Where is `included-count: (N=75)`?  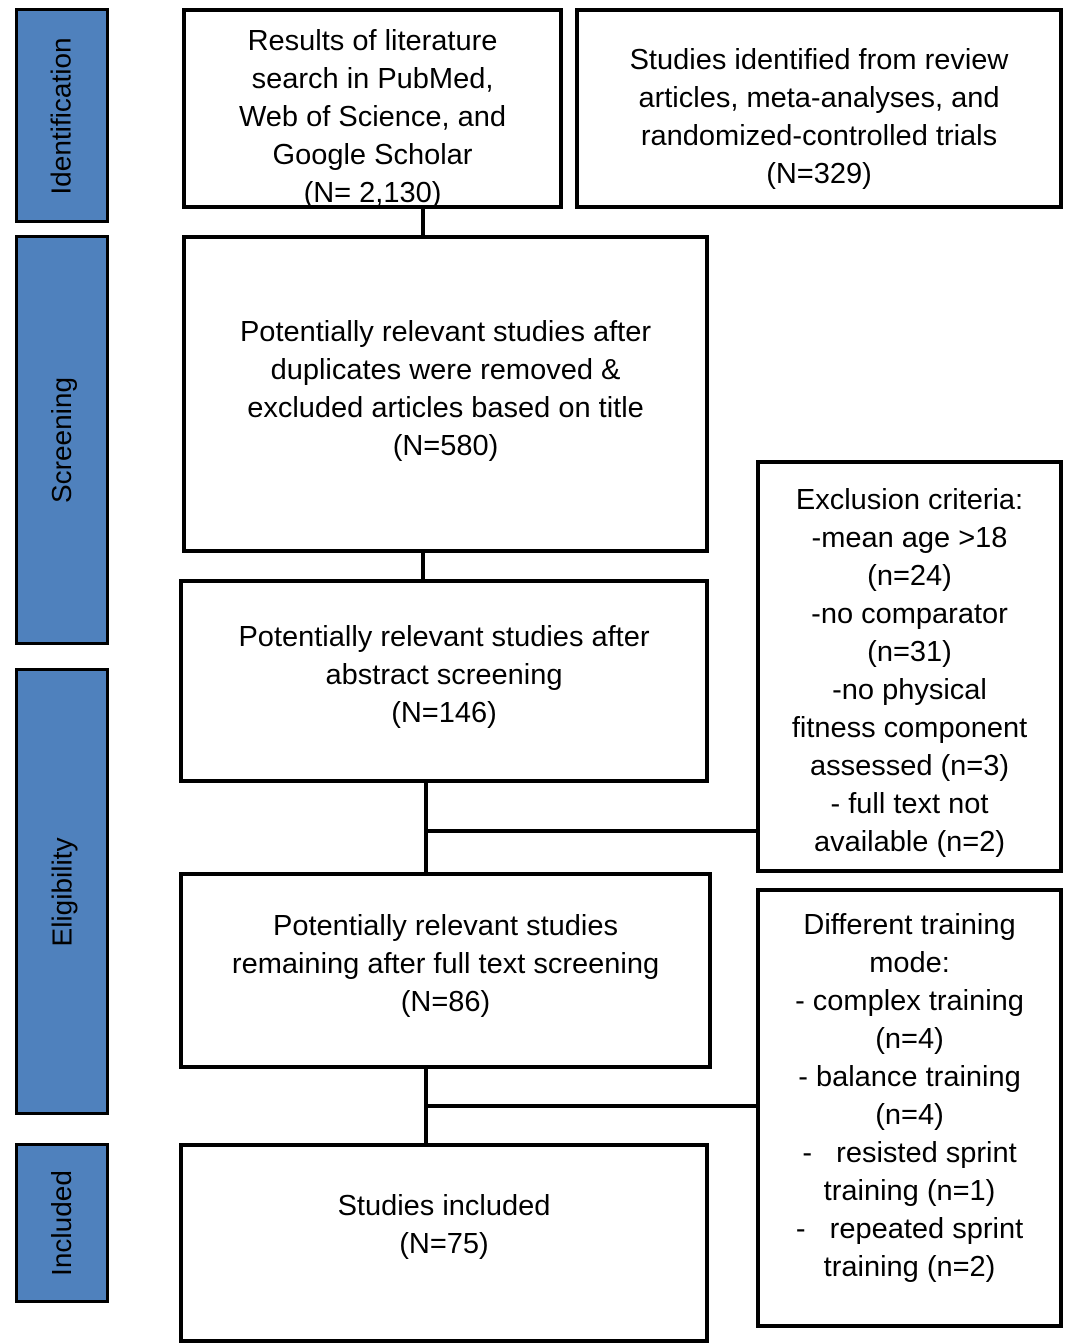
included-count: (N=75) is located at coordinates (444, 1244).